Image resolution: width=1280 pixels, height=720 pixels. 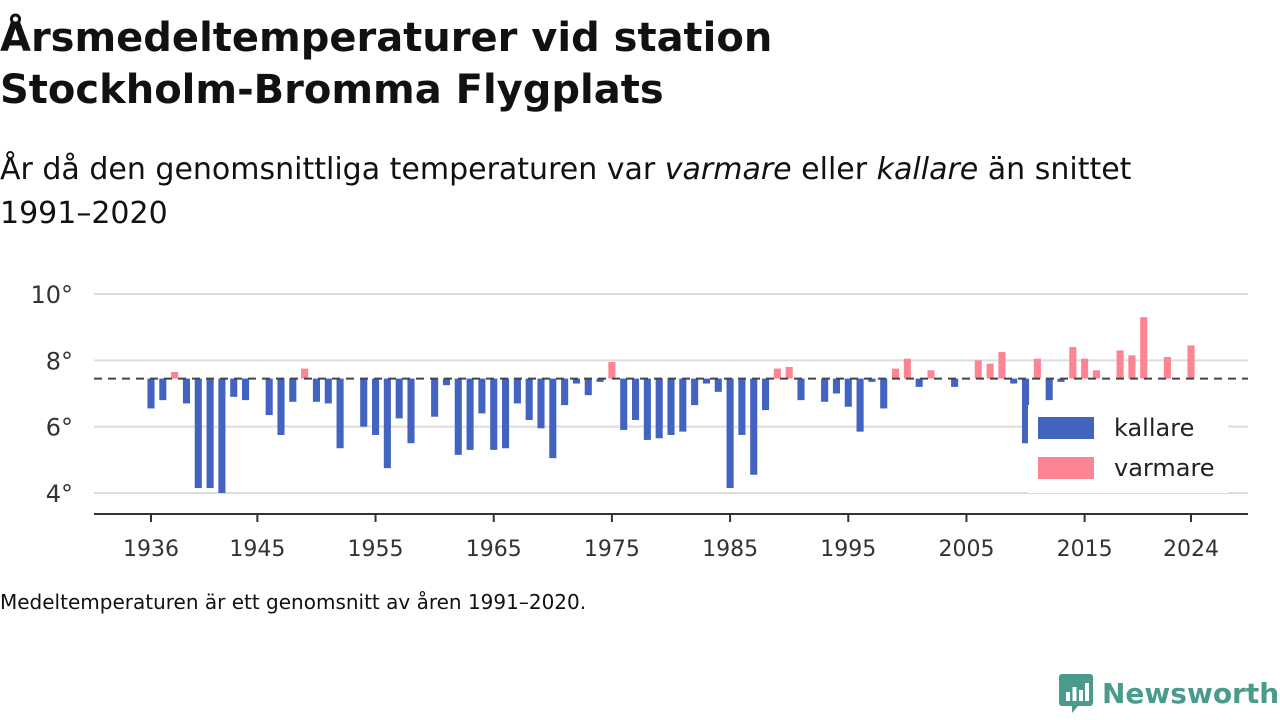 What do you see at coordinates (1191, 693) in the screenshot?
I see `brand-name: Newsworthy` at bounding box center [1191, 693].